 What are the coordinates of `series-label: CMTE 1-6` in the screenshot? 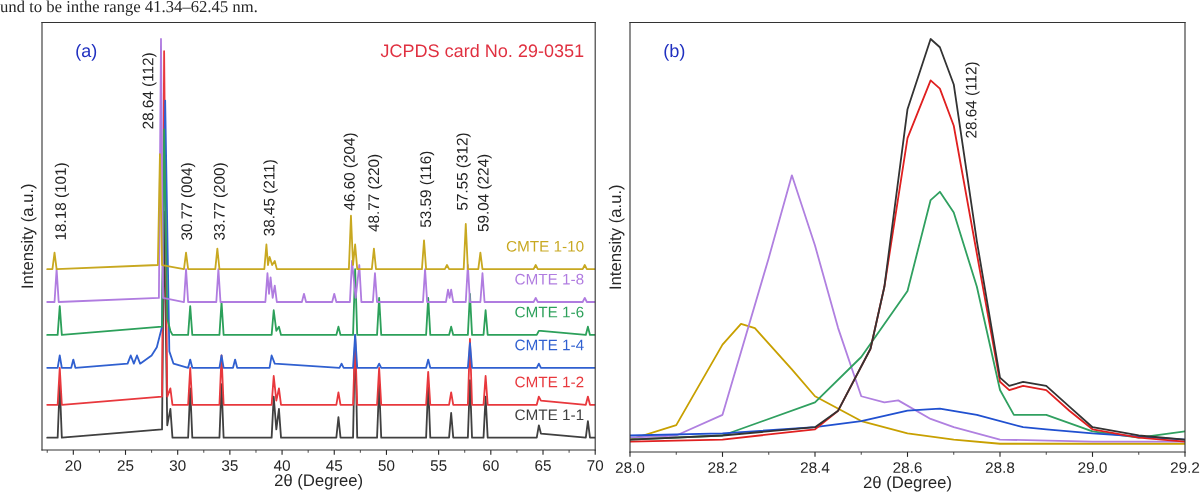 It's located at (549, 312).